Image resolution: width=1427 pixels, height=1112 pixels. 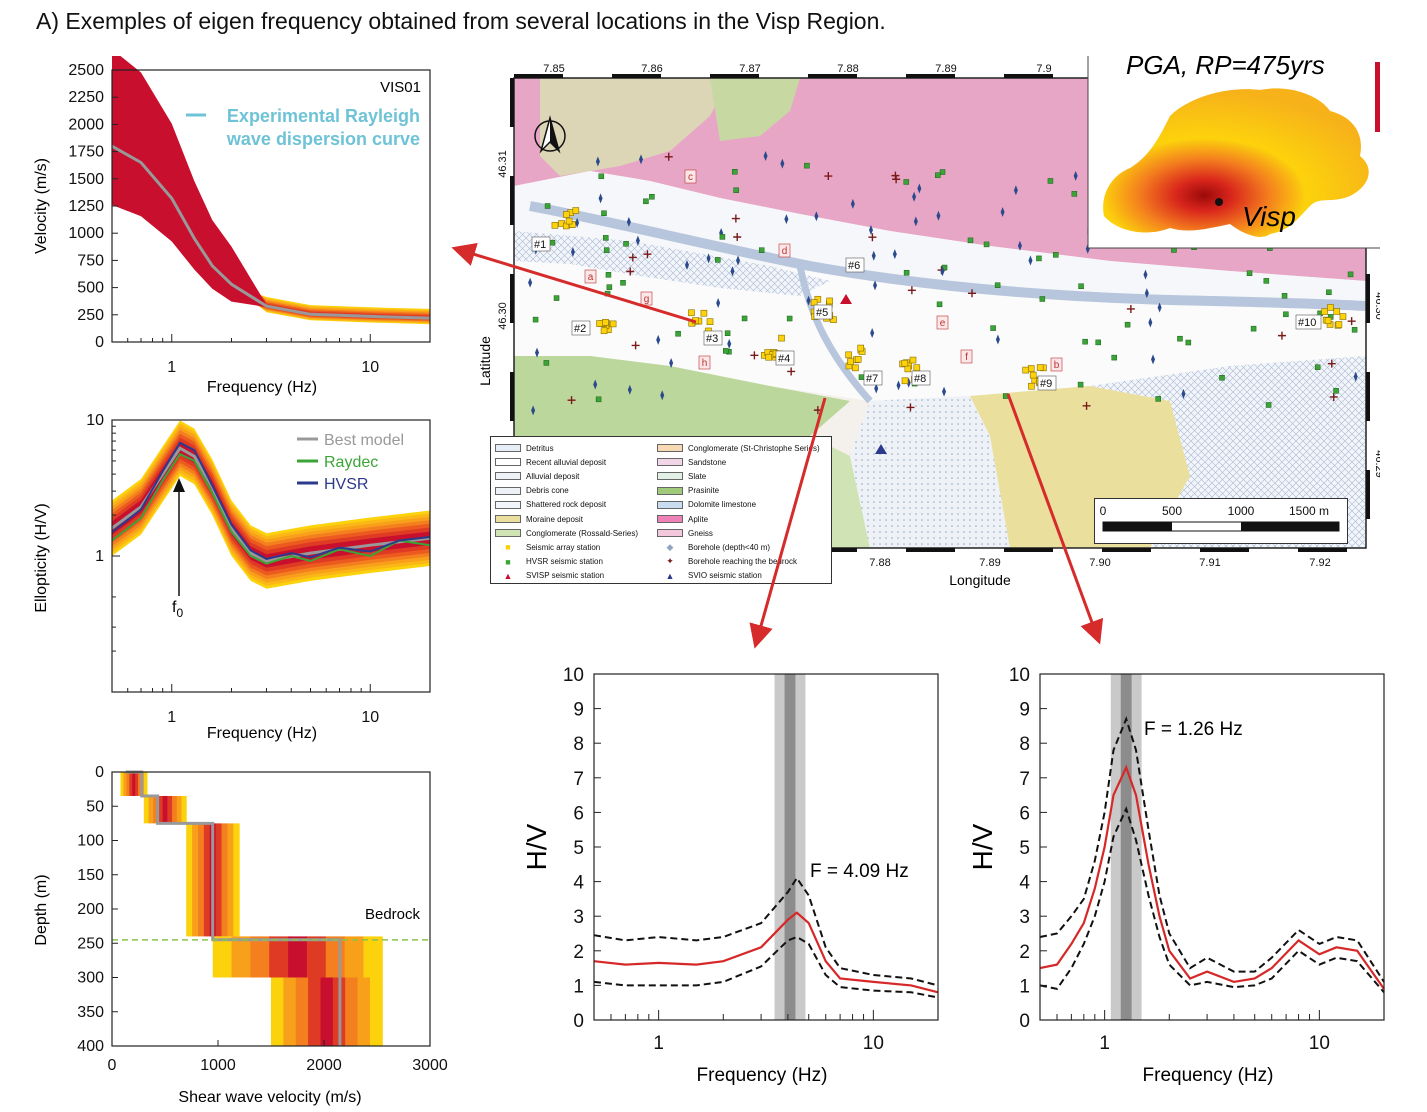 I want to click on y-tick-label: 3, so click(x=1024, y=917).